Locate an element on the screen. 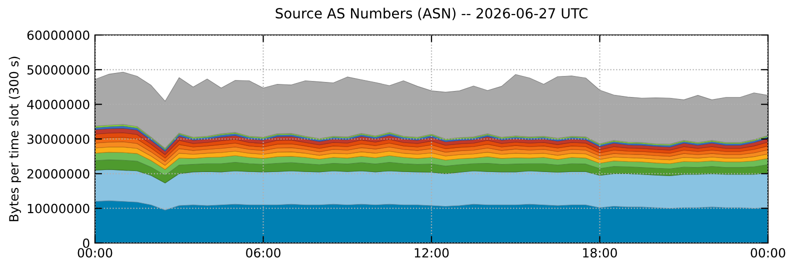 The image size is (790, 267). y-tick-label: 20000000 is located at coordinates (58, 174).